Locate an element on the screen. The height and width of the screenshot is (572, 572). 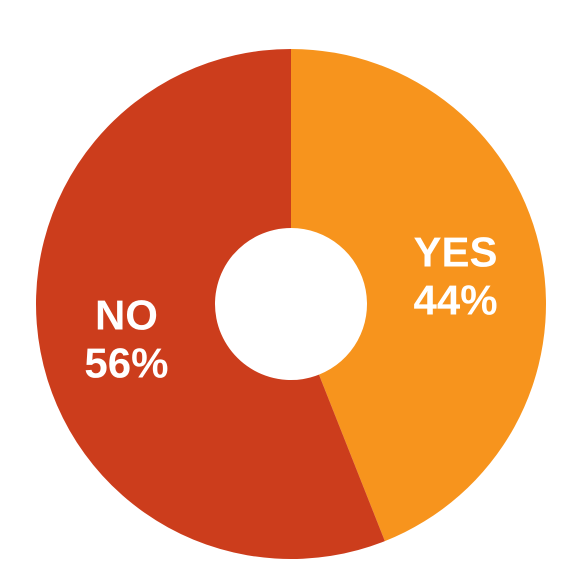
data-label: 44% is located at coordinates (456, 300).